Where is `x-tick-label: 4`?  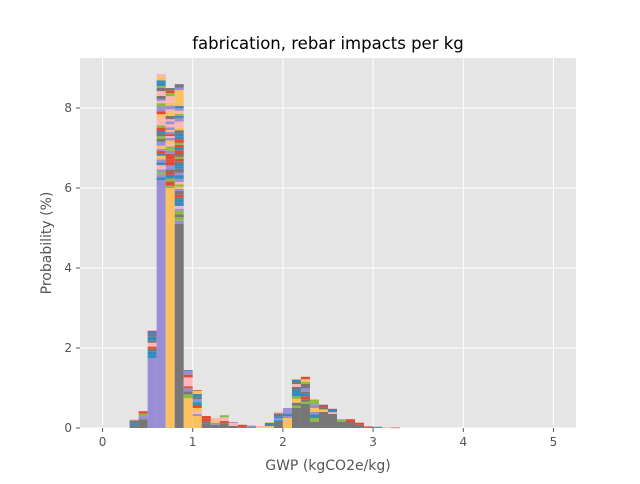
x-tick-label: 4 is located at coordinates (463, 442).